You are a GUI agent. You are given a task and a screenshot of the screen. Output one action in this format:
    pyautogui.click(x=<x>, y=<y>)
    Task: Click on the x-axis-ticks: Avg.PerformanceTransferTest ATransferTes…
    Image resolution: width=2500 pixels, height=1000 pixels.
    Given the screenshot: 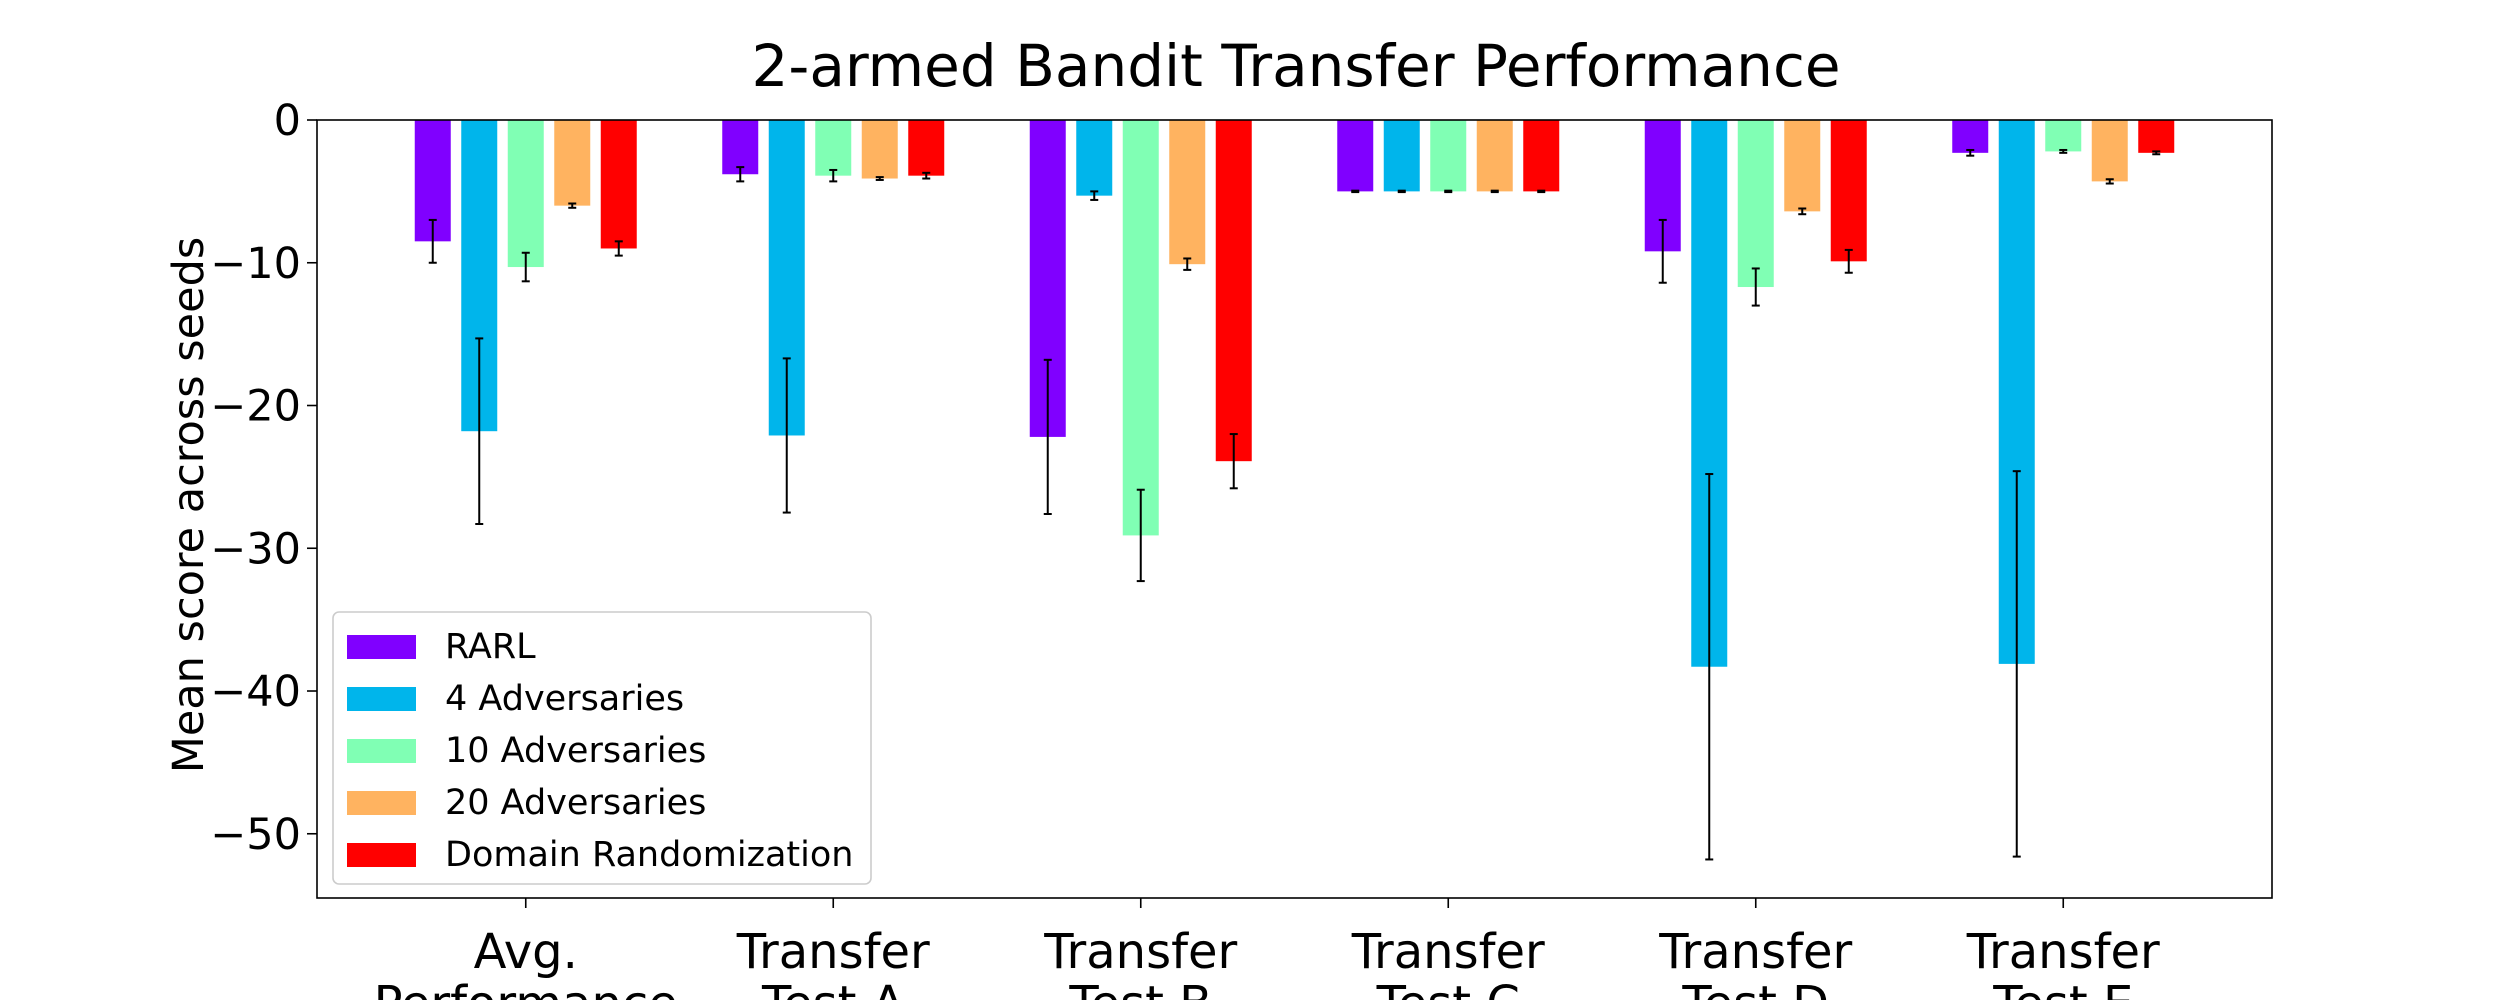 What is the action you would take?
    pyautogui.click(x=1267, y=949)
    